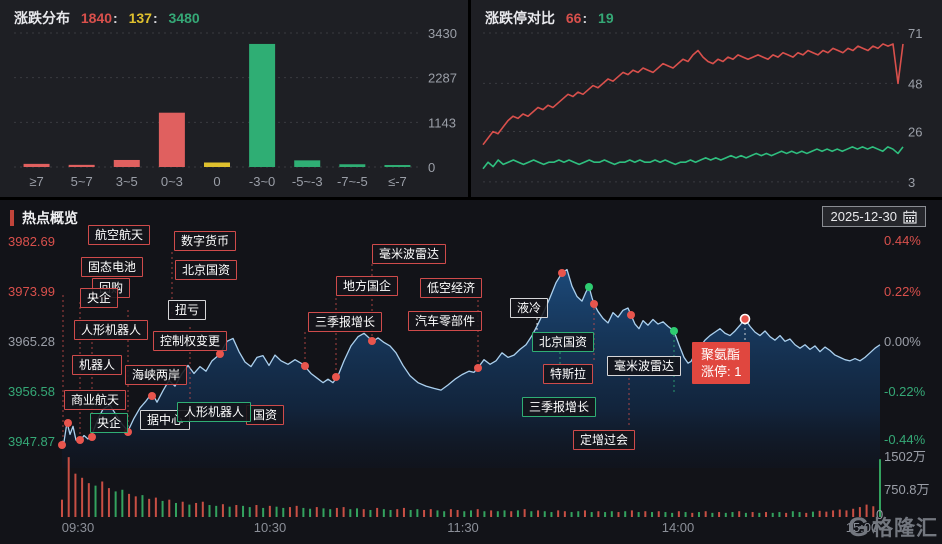  What do you see at coordinates (97, 365) in the screenshot?
I see `hotspot-tag: 机器人` at bounding box center [97, 365].